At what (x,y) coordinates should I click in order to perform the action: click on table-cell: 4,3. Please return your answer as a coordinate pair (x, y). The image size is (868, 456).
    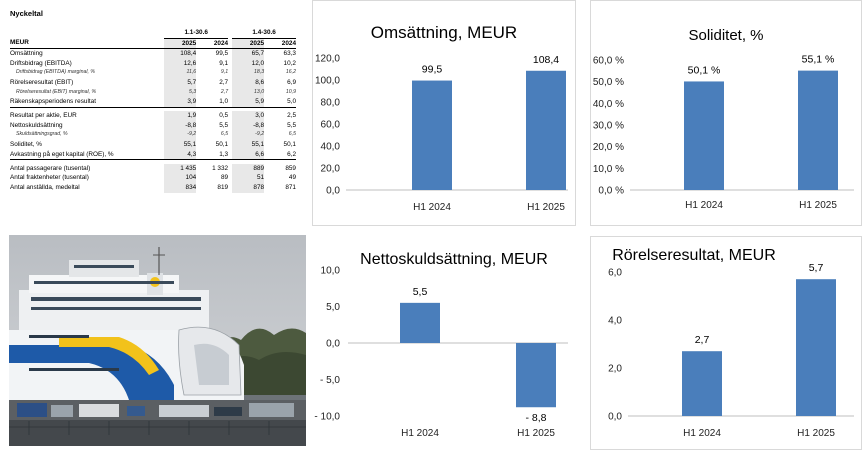
    Looking at the image, I should click on (180, 155).